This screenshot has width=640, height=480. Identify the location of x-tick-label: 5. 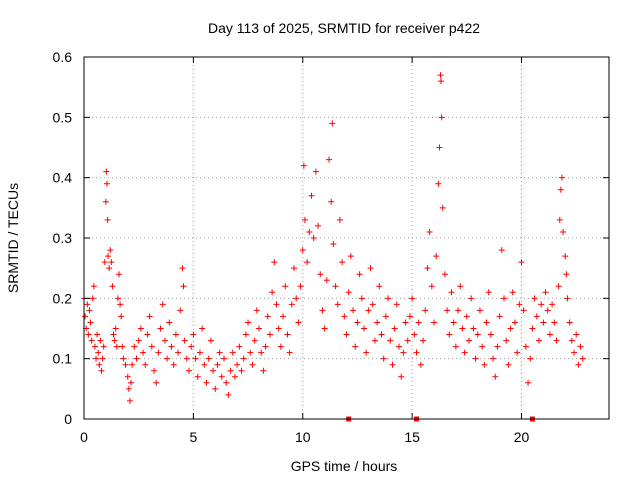
(193, 437).